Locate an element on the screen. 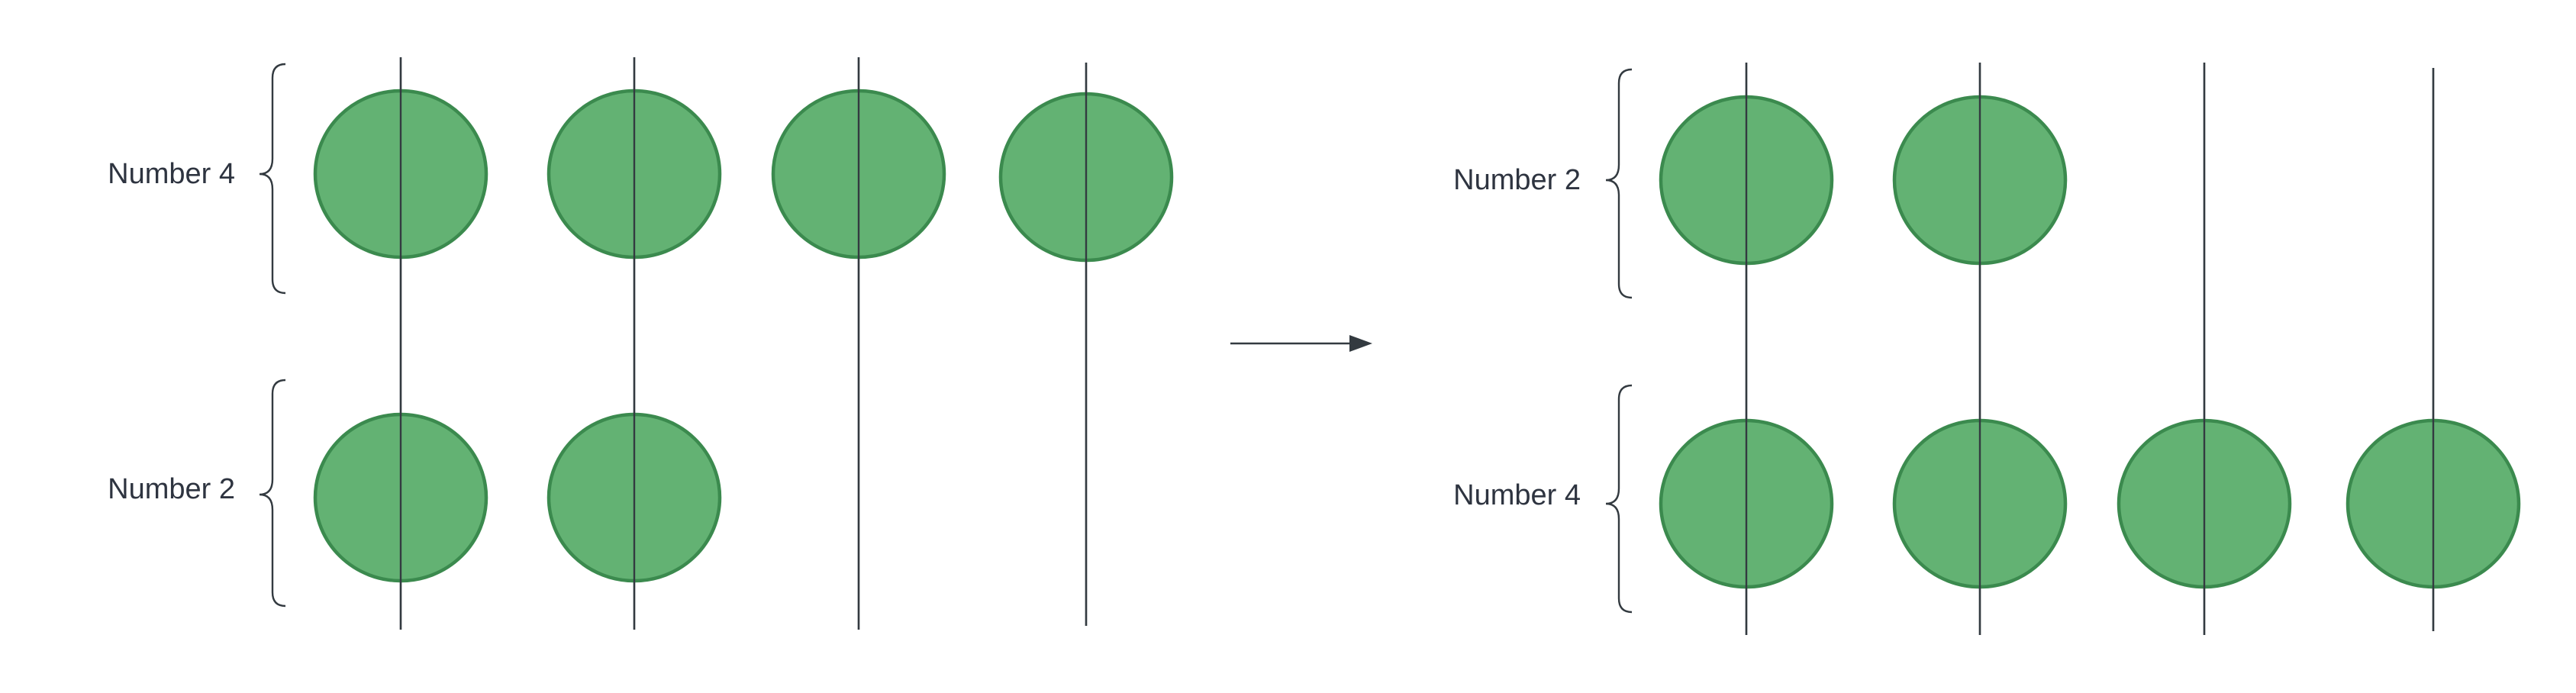 The width and height of the screenshot is (2576, 693). right-top-group: Number 2 is located at coordinates (1760, 183).